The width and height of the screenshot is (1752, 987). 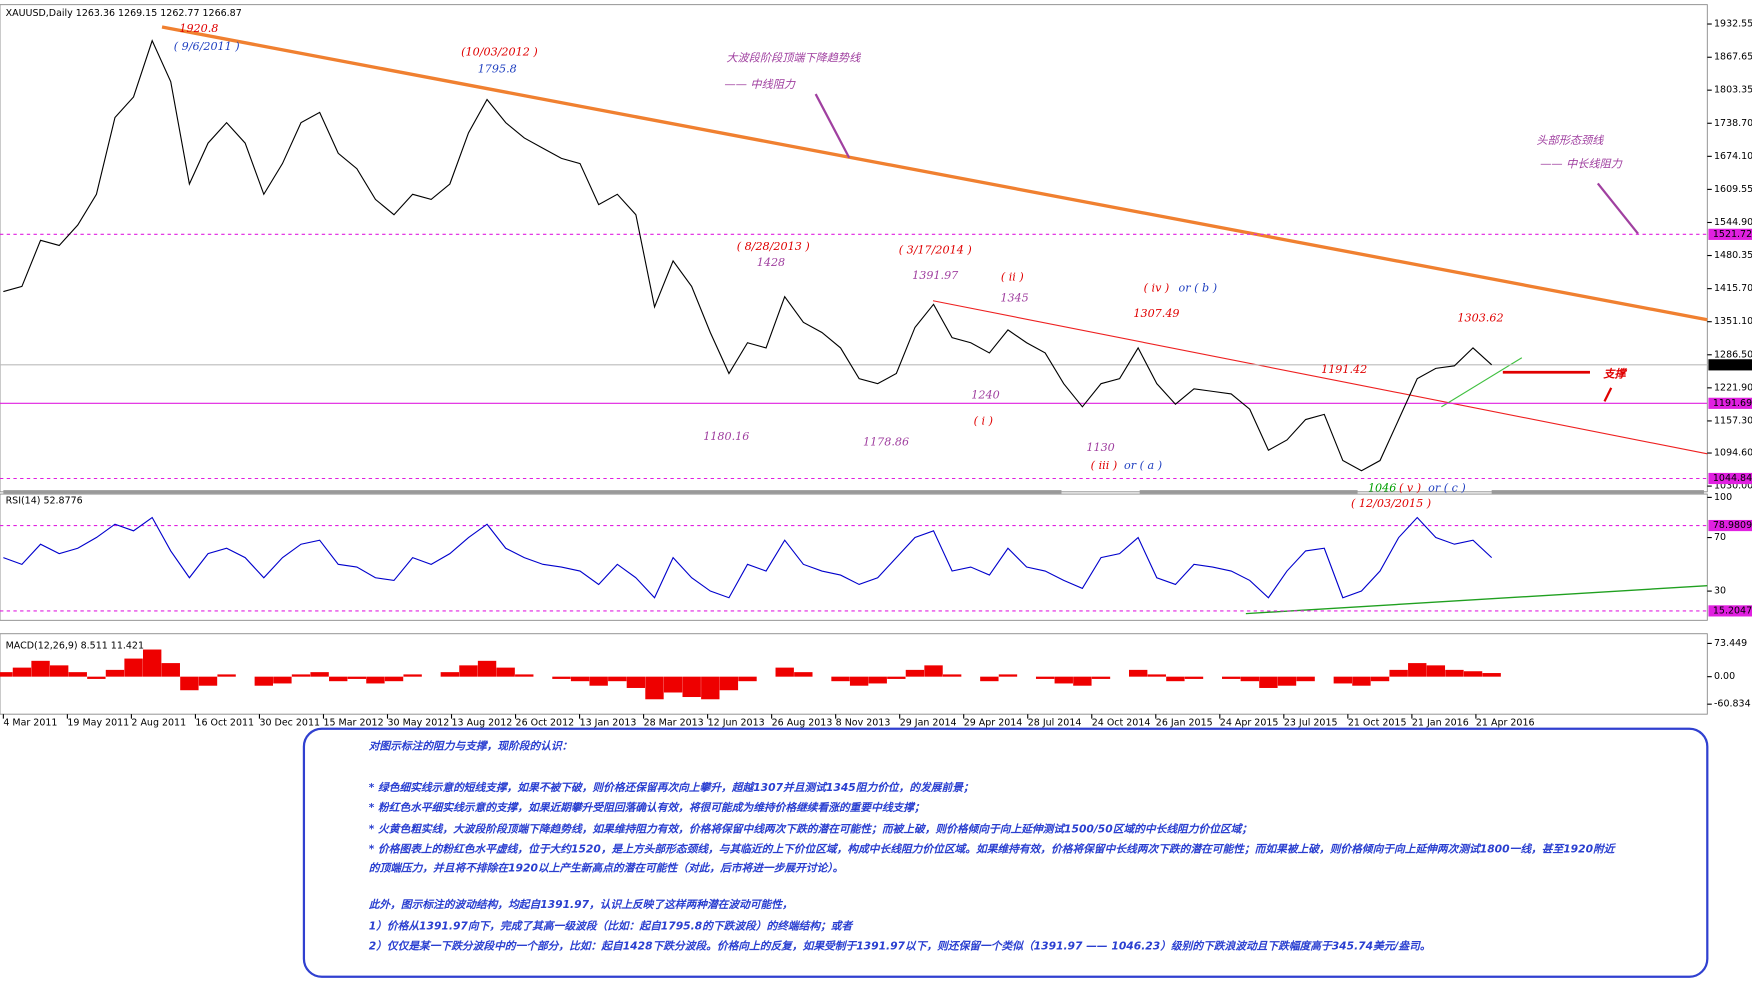 What do you see at coordinates (1732, 403) in the screenshot?
I see `level-label: 1191.69` at bounding box center [1732, 403].